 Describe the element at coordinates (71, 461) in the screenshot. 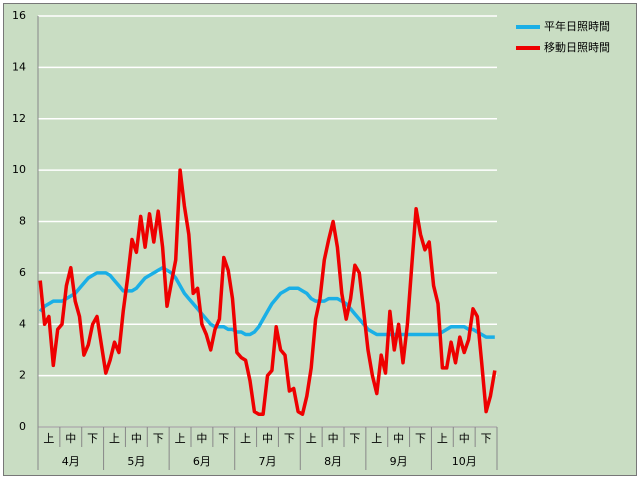

I see `month-label: 4月` at that location.